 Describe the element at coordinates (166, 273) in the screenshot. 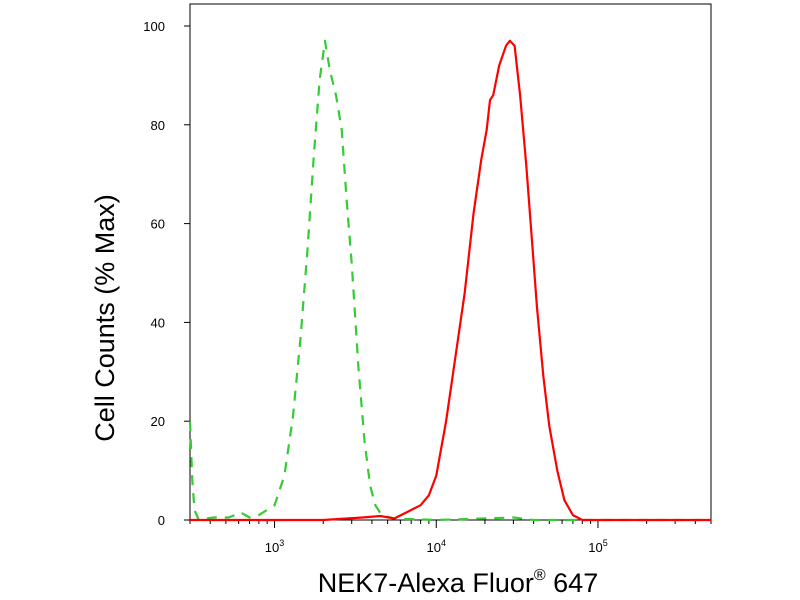

I see `y-axis: 0 20 40 60 80 100` at that location.